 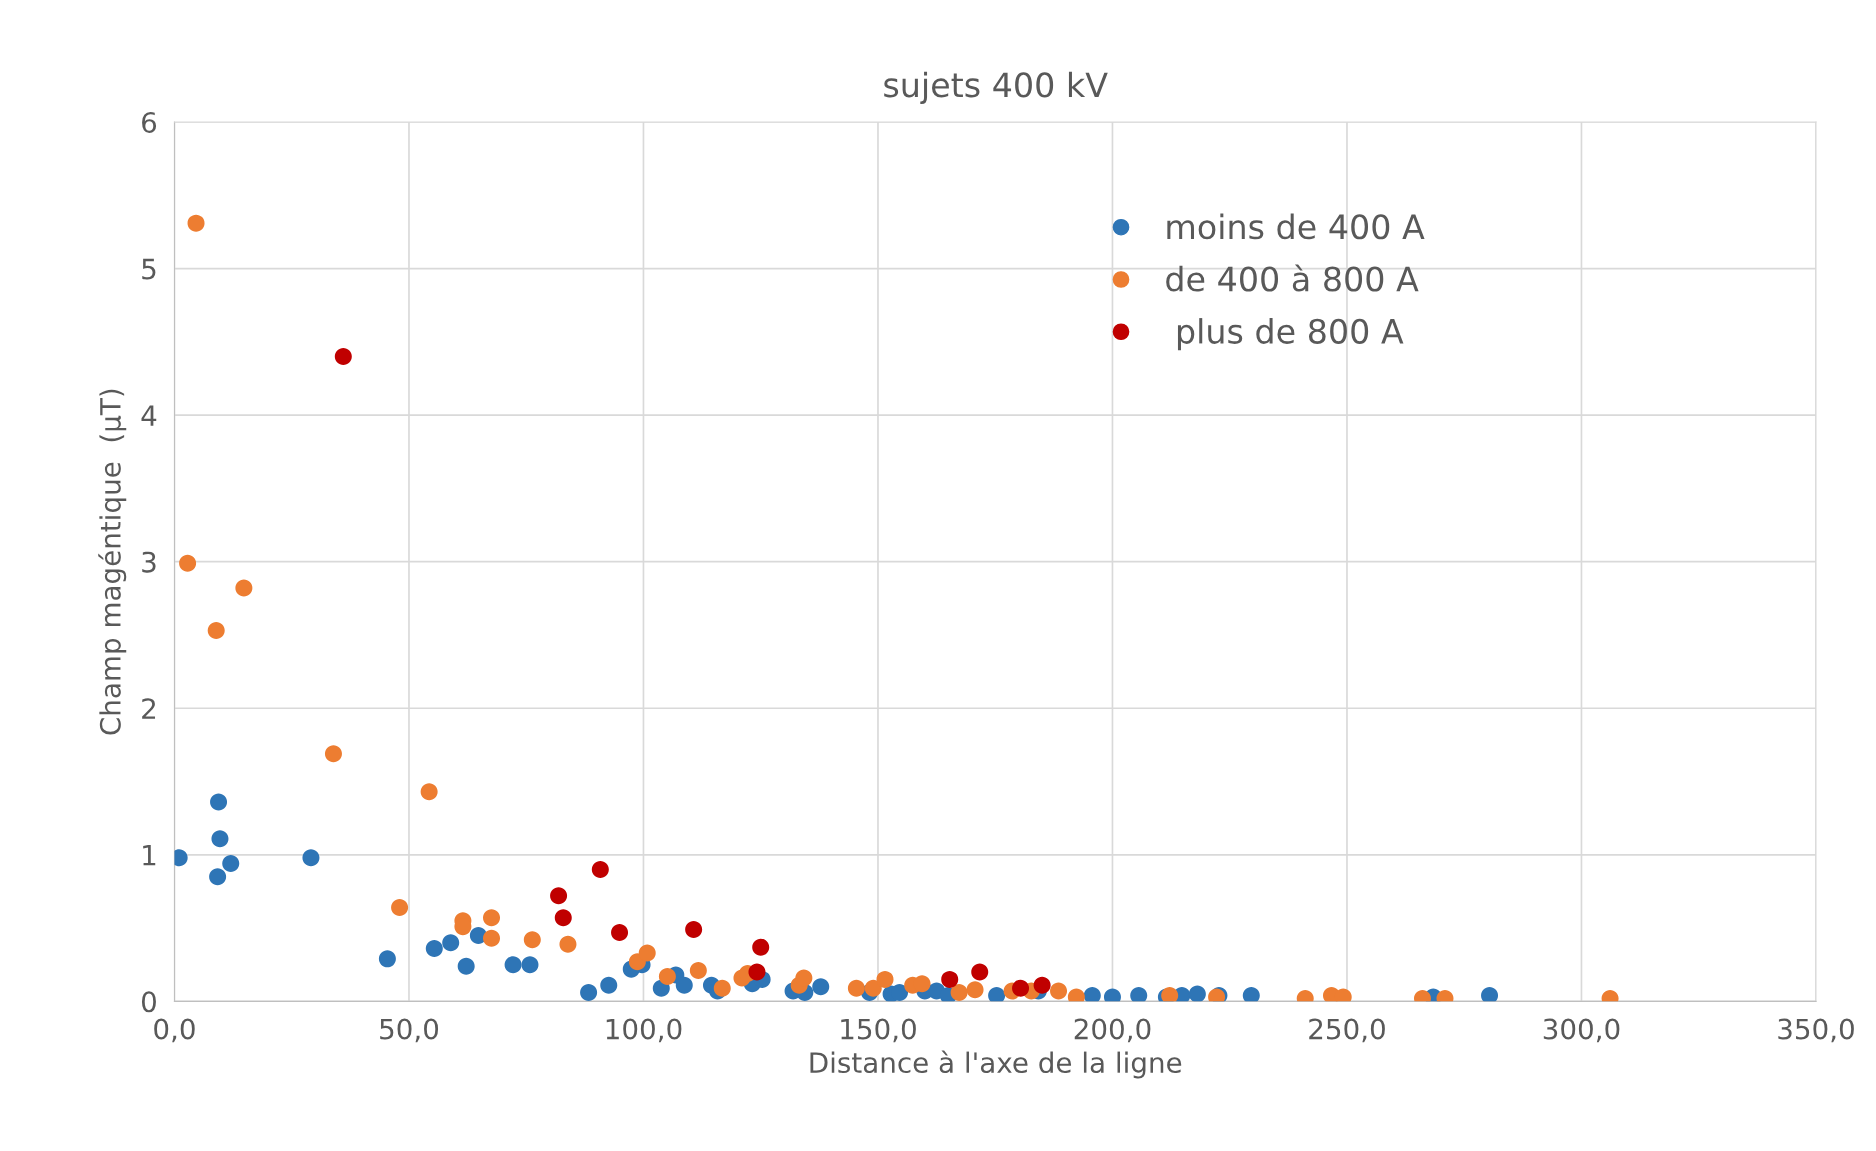 I want to click on y-tick-label: 5, so click(x=149, y=269).